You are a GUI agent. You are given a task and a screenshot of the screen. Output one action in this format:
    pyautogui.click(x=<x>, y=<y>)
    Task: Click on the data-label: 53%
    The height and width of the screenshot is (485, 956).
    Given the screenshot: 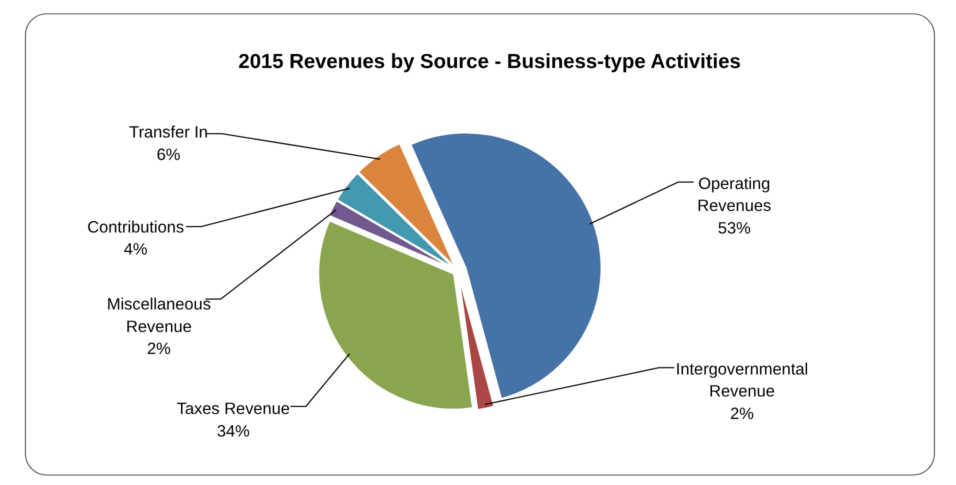 What is the action you would take?
    pyautogui.click(x=735, y=228)
    